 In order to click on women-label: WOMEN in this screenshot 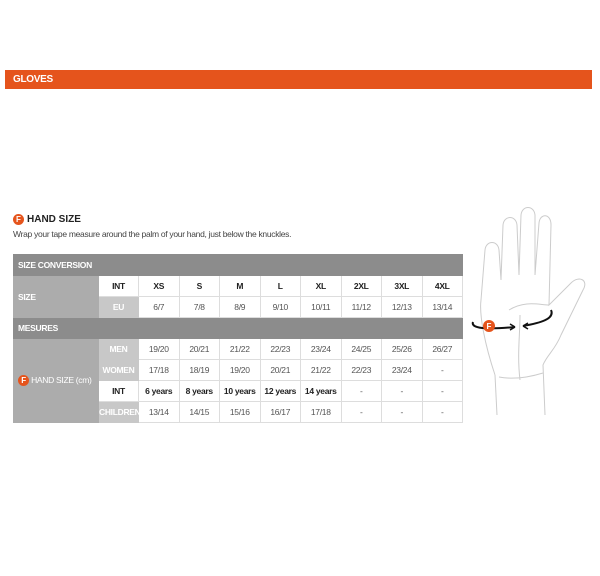, I will do `click(118, 370)`.